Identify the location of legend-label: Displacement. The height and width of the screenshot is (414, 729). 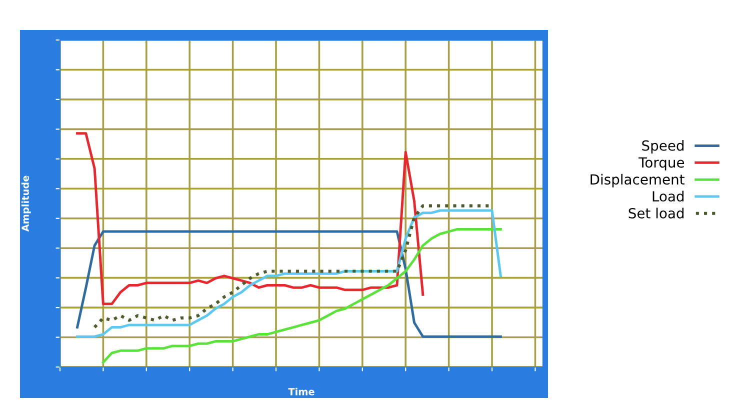
(637, 181).